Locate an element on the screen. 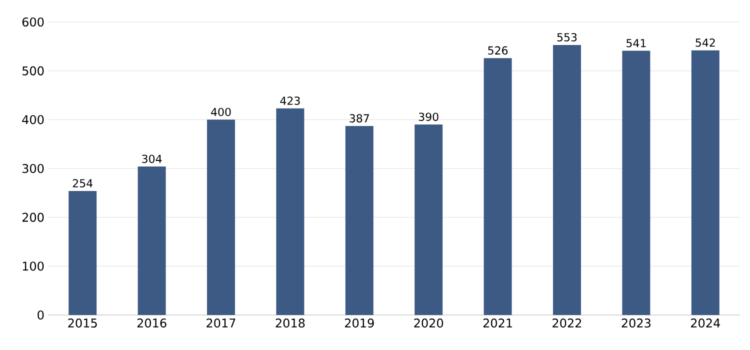 This screenshot has height=350, width=750. data-label: 553 is located at coordinates (567, 37).